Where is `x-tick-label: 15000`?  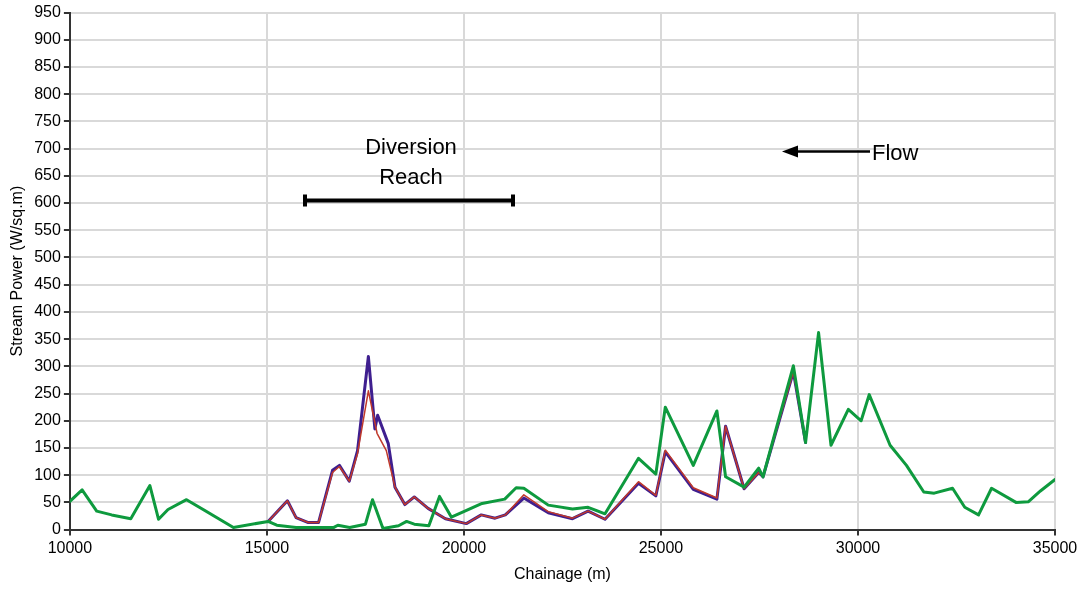 x-tick-label: 15000 is located at coordinates (267, 547).